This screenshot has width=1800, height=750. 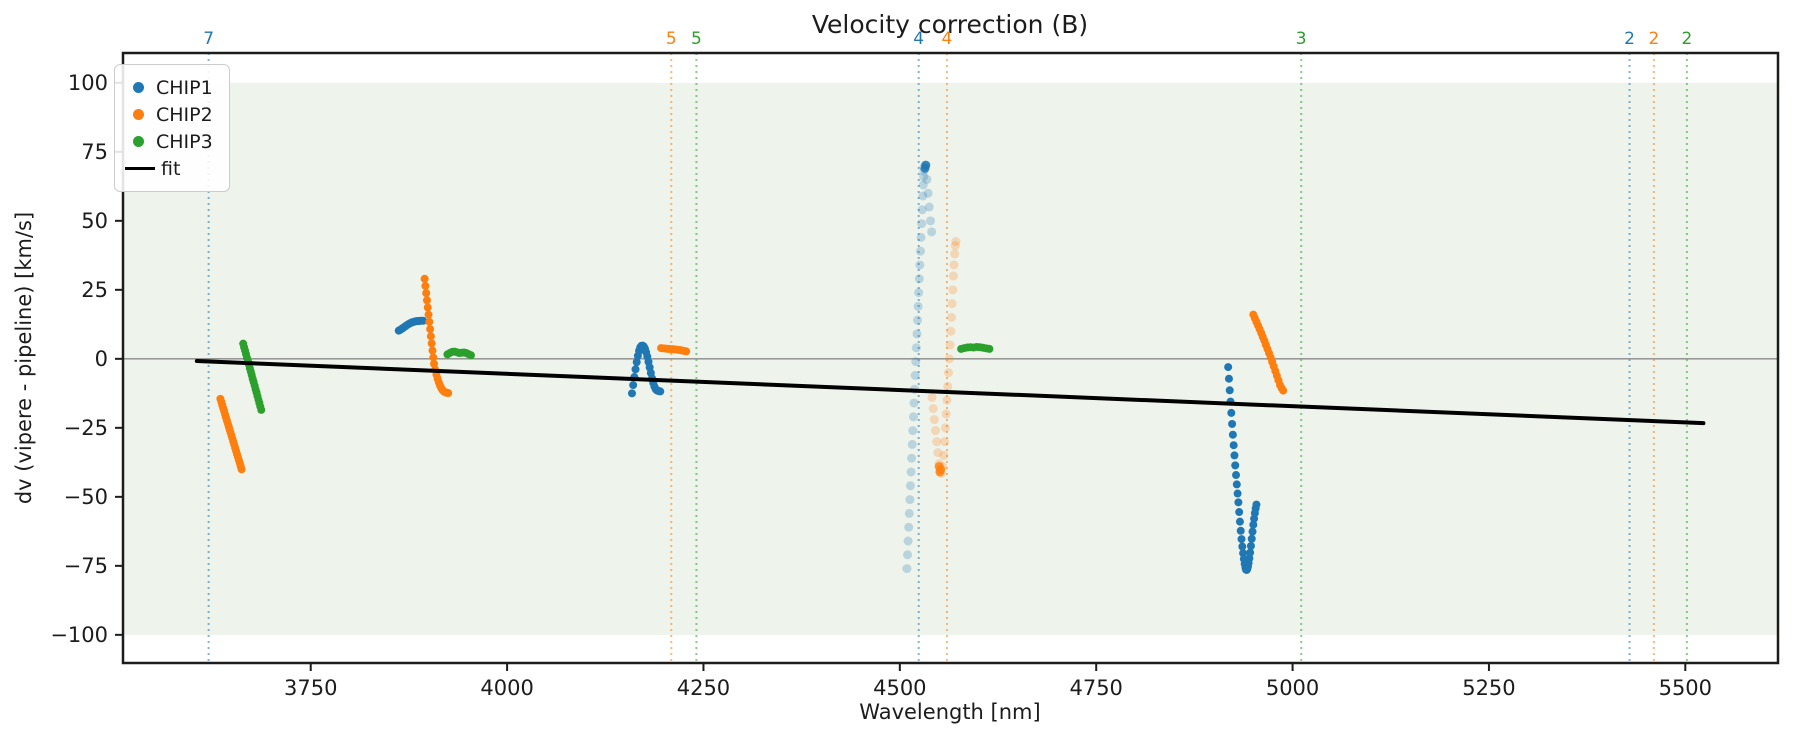 What do you see at coordinates (94, 289) in the screenshot?
I see `y-tick-label: 25` at bounding box center [94, 289].